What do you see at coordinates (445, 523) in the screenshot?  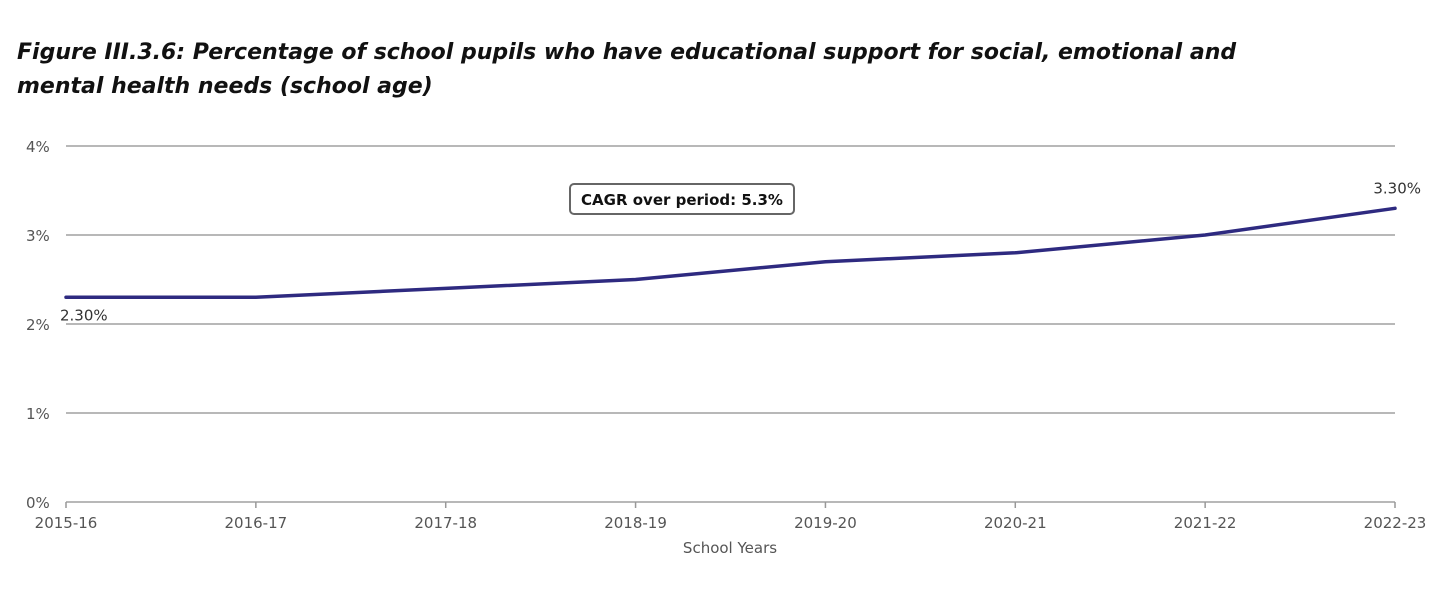 I see `x-tick-label: 2017-18` at bounding box center [445, 523].